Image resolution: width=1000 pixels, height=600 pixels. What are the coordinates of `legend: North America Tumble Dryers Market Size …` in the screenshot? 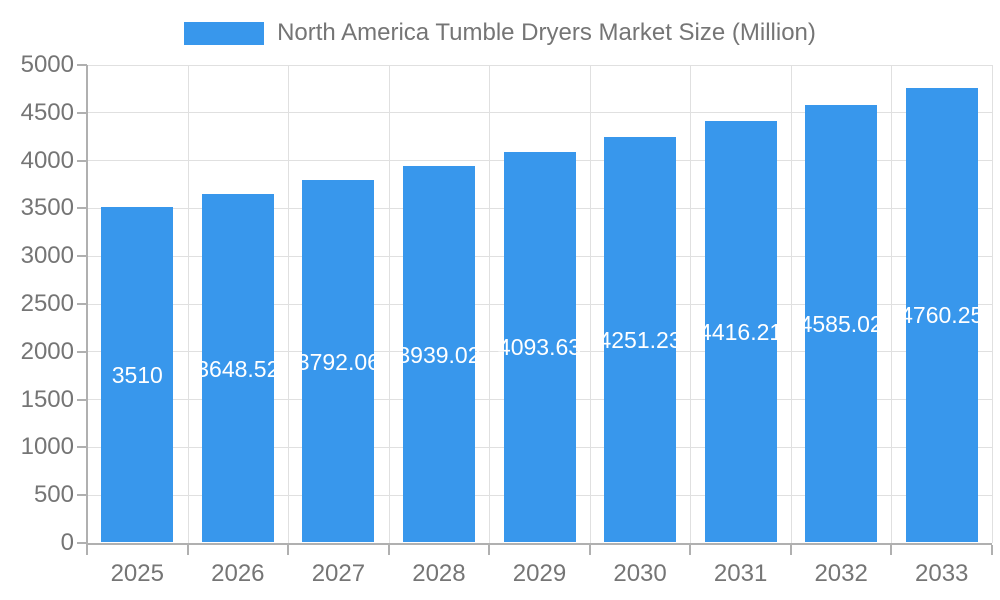 It's located at (500, 33).